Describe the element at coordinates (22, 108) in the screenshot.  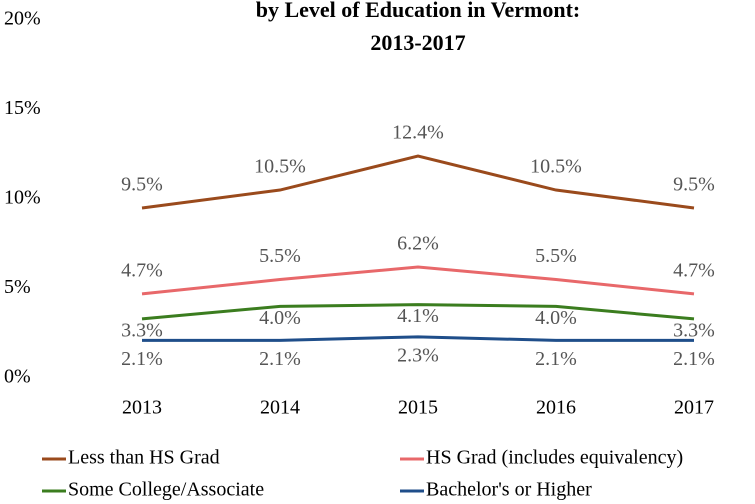
I see `y-tick-label: 15%` at that location.